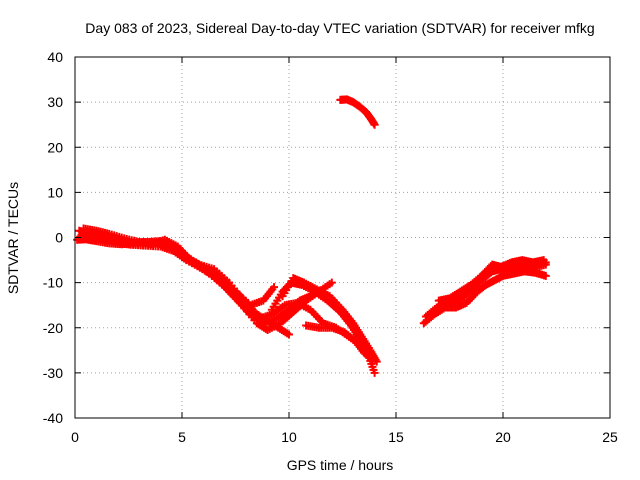 This screenshot has height=480, width=640. Describe the element at coordinates (13, 238) in the screenshot. I see `y-axis-label: SDTVAR / TECUs` at that location.